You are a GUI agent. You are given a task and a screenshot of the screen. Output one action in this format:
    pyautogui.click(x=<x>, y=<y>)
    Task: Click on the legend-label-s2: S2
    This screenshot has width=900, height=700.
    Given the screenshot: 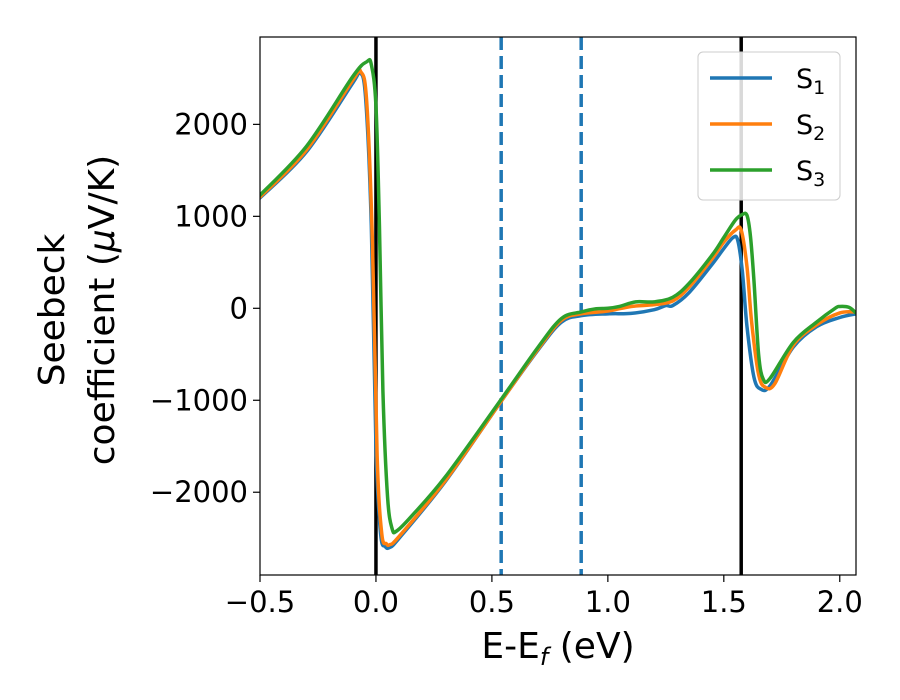 What is the action you would take?
    pyautogui.click(x=810, y=127)
    